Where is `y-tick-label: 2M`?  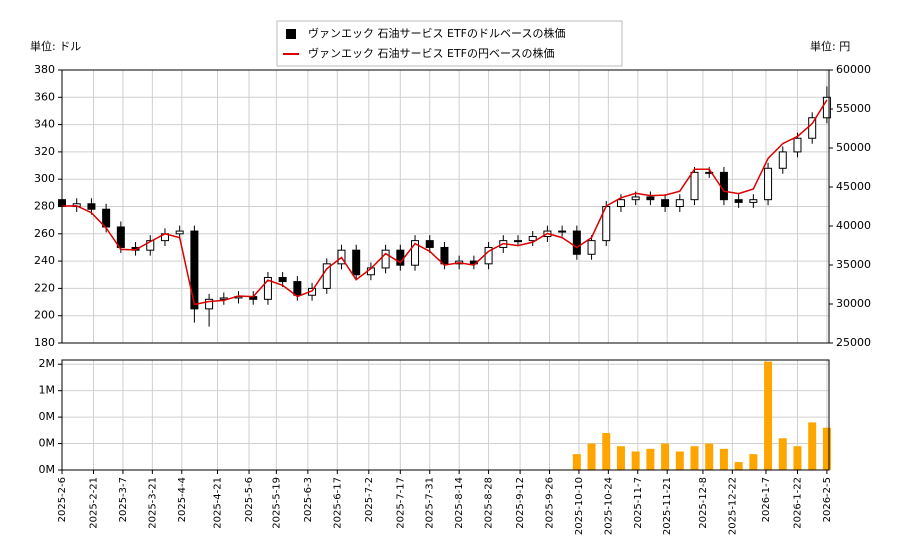 y-tick-label: 2M is located at coordinates (47, 363).